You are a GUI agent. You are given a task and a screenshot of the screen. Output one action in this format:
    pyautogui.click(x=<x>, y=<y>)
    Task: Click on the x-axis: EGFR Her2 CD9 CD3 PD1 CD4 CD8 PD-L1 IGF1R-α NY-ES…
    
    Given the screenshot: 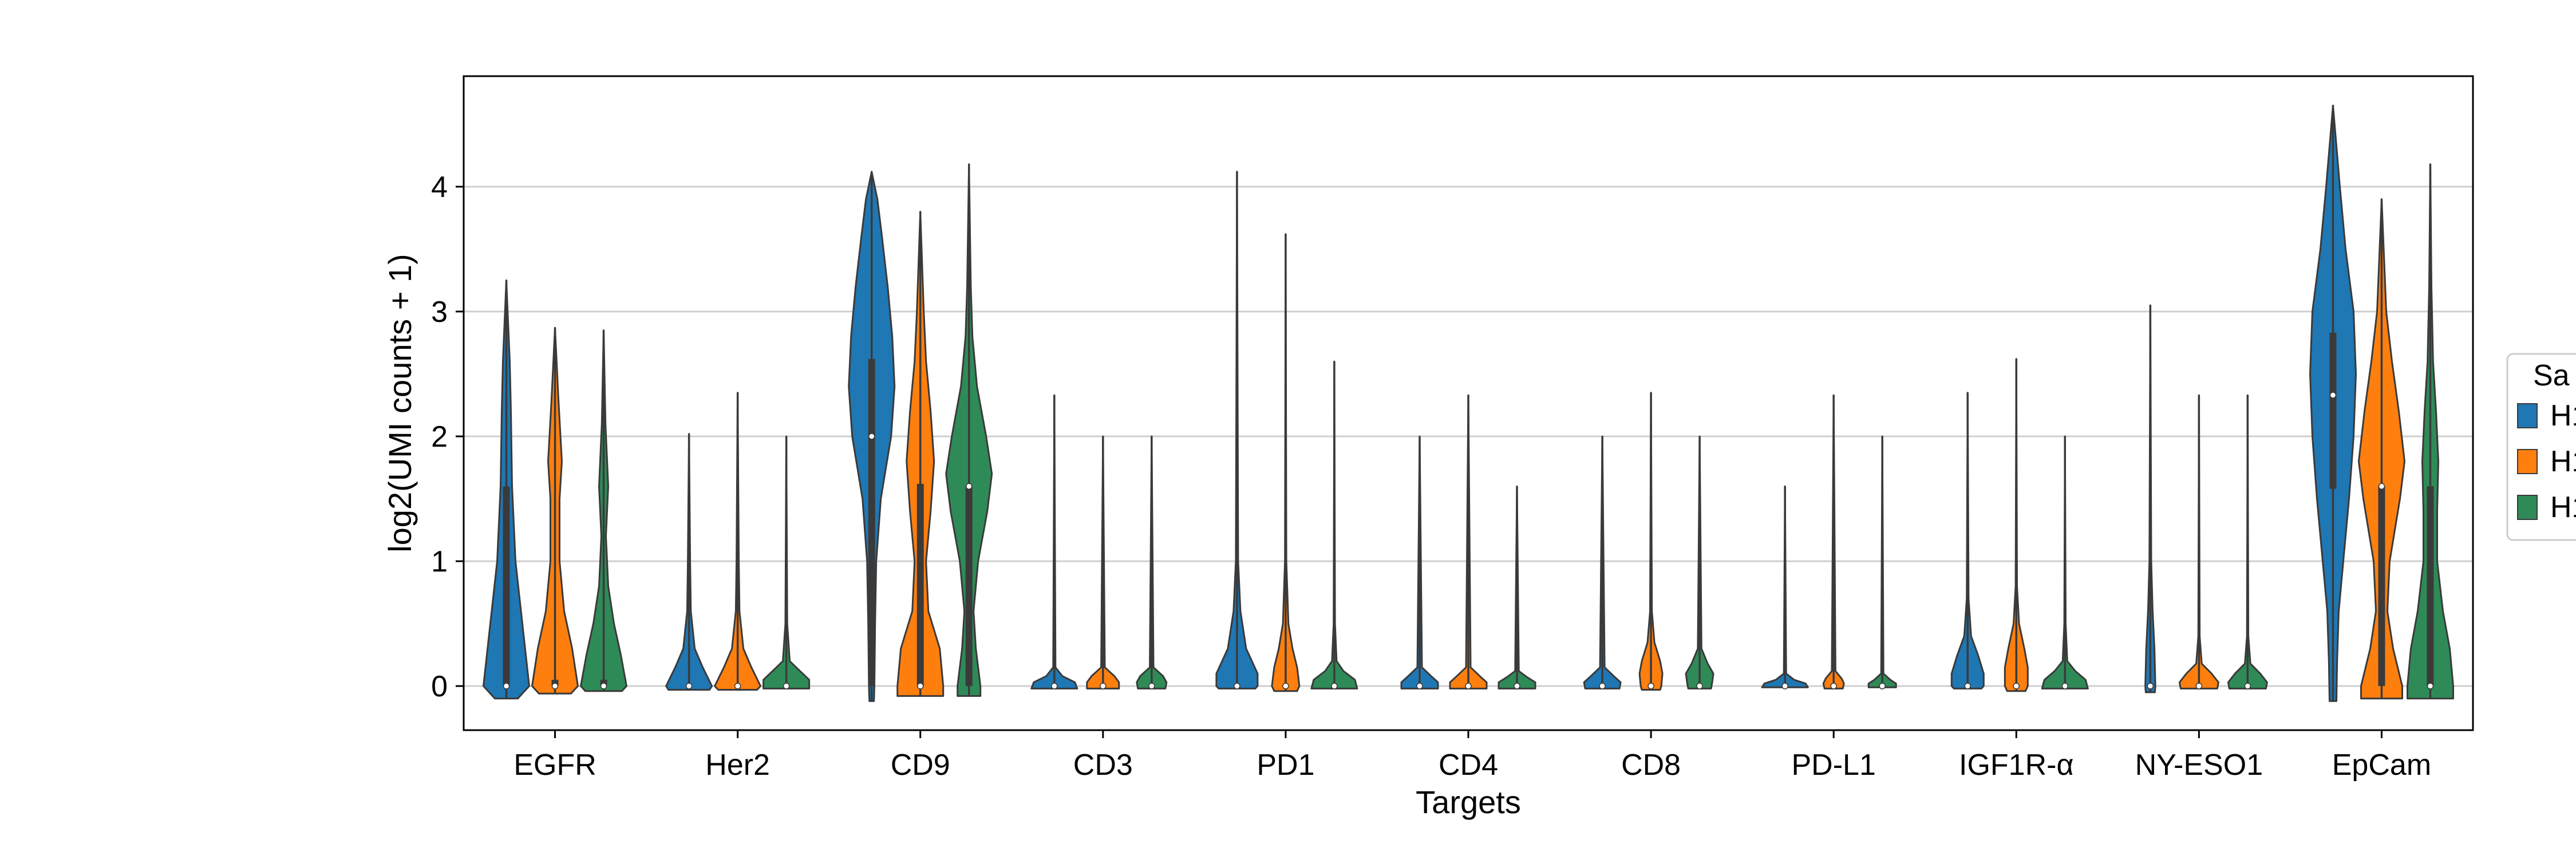 What is the action you would take?
    pyautogui.click(x=1472, y=756)
    